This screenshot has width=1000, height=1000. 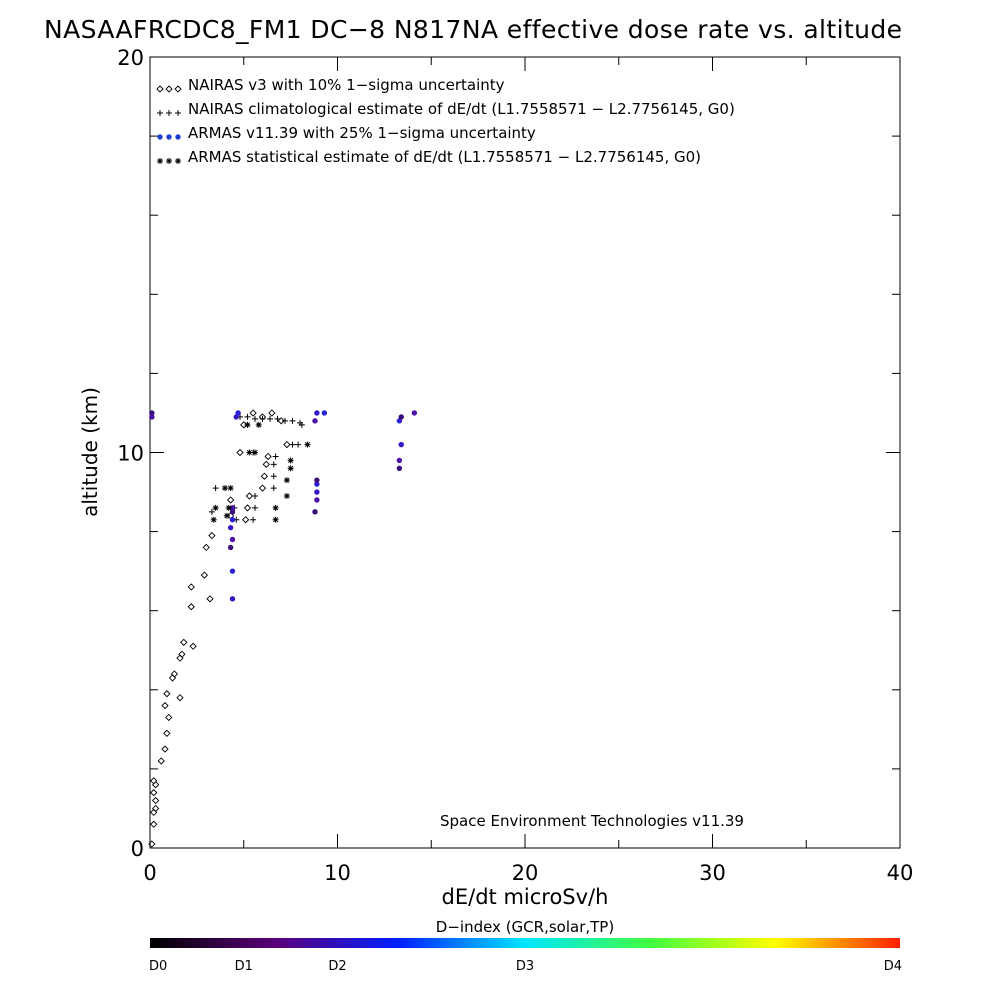 What do you see at coordinates (283, 628) in the screenshot?
I see `data-points` at bounding box center [283, 628].